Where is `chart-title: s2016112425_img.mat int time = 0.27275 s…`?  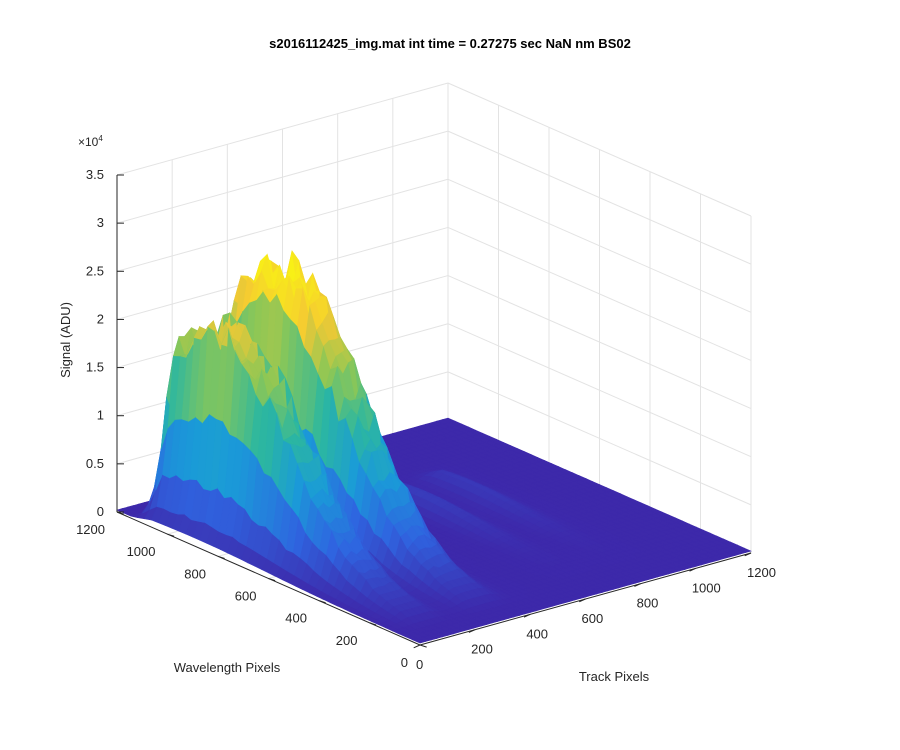
chart-title: s2016112425_img.mat int time = 0.27275 s… is located at coordinates (450, 43).